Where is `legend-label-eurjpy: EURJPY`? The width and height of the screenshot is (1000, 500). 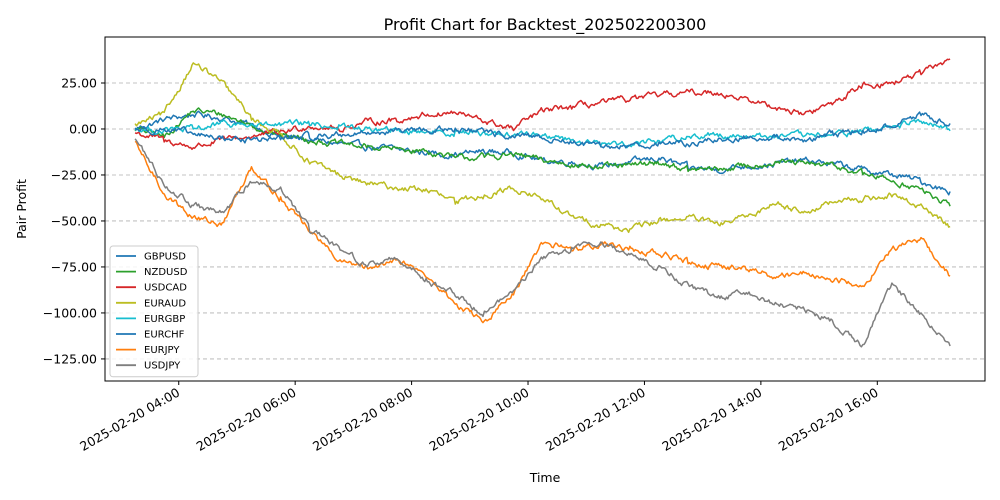
legend-label-eurjpy: EURJPY is located at coordinates (162, 350).